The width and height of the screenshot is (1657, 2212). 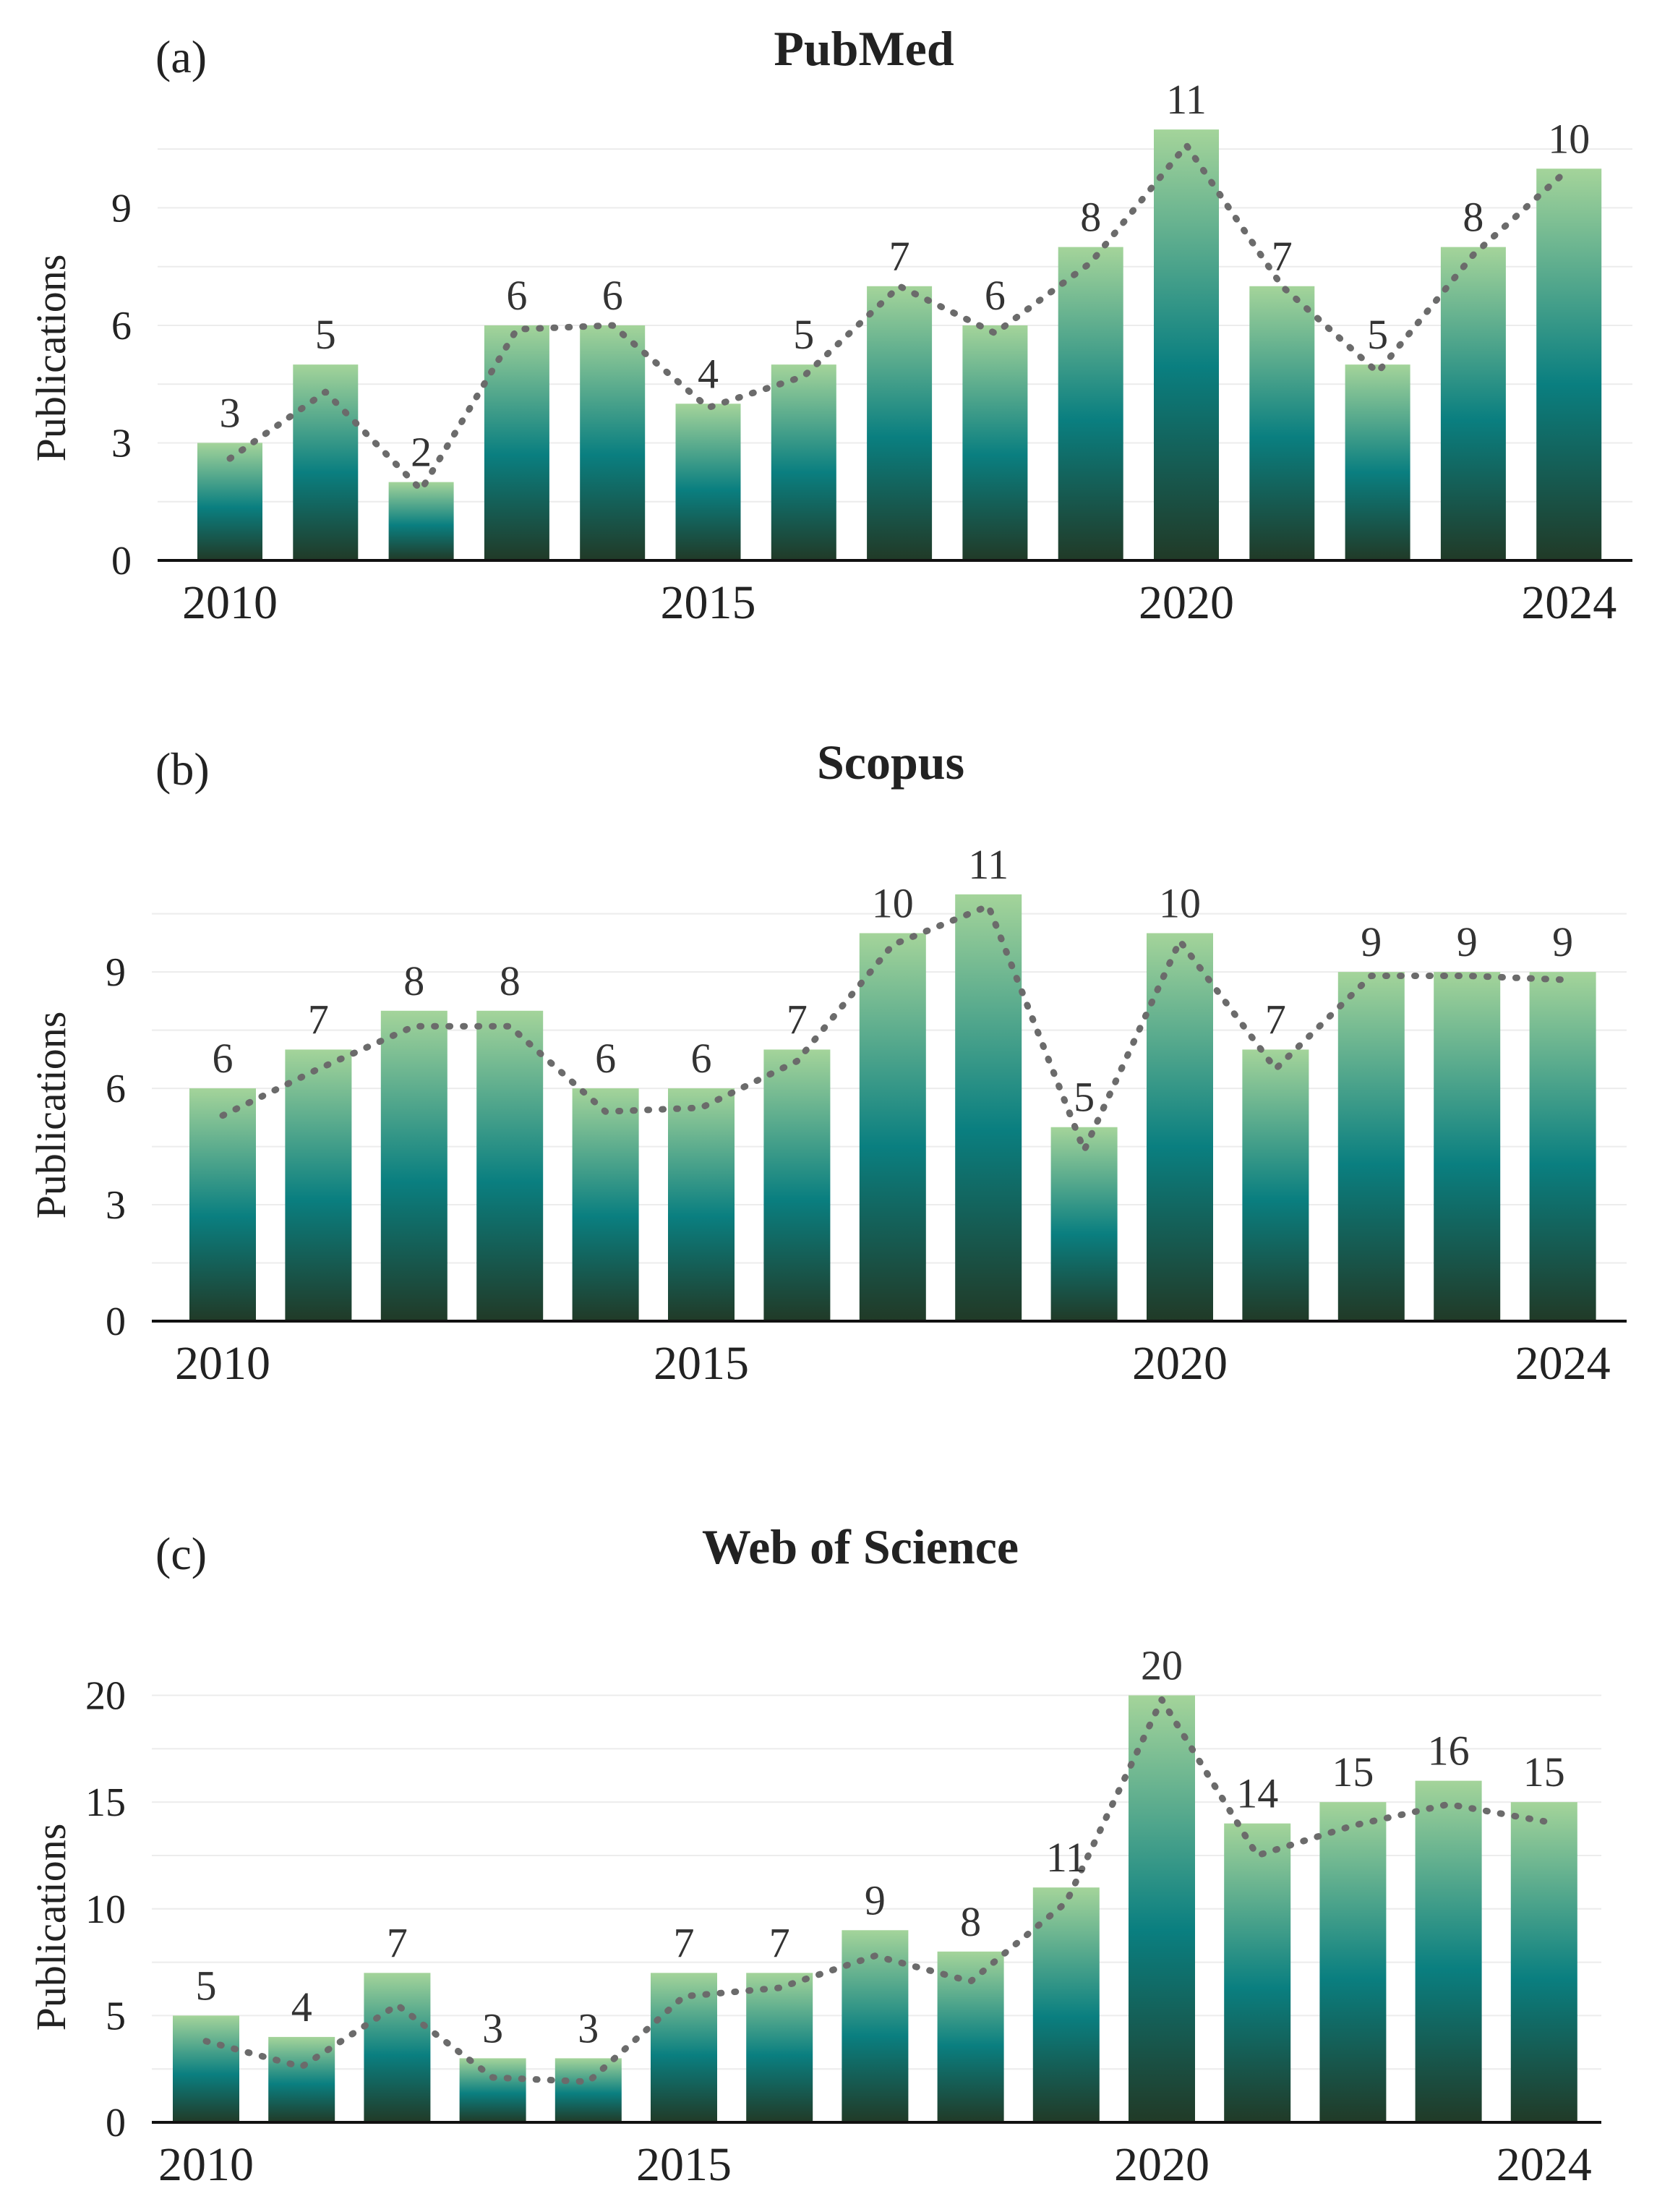 I want to click on data-label: 3, so click(x=492, y=2027).